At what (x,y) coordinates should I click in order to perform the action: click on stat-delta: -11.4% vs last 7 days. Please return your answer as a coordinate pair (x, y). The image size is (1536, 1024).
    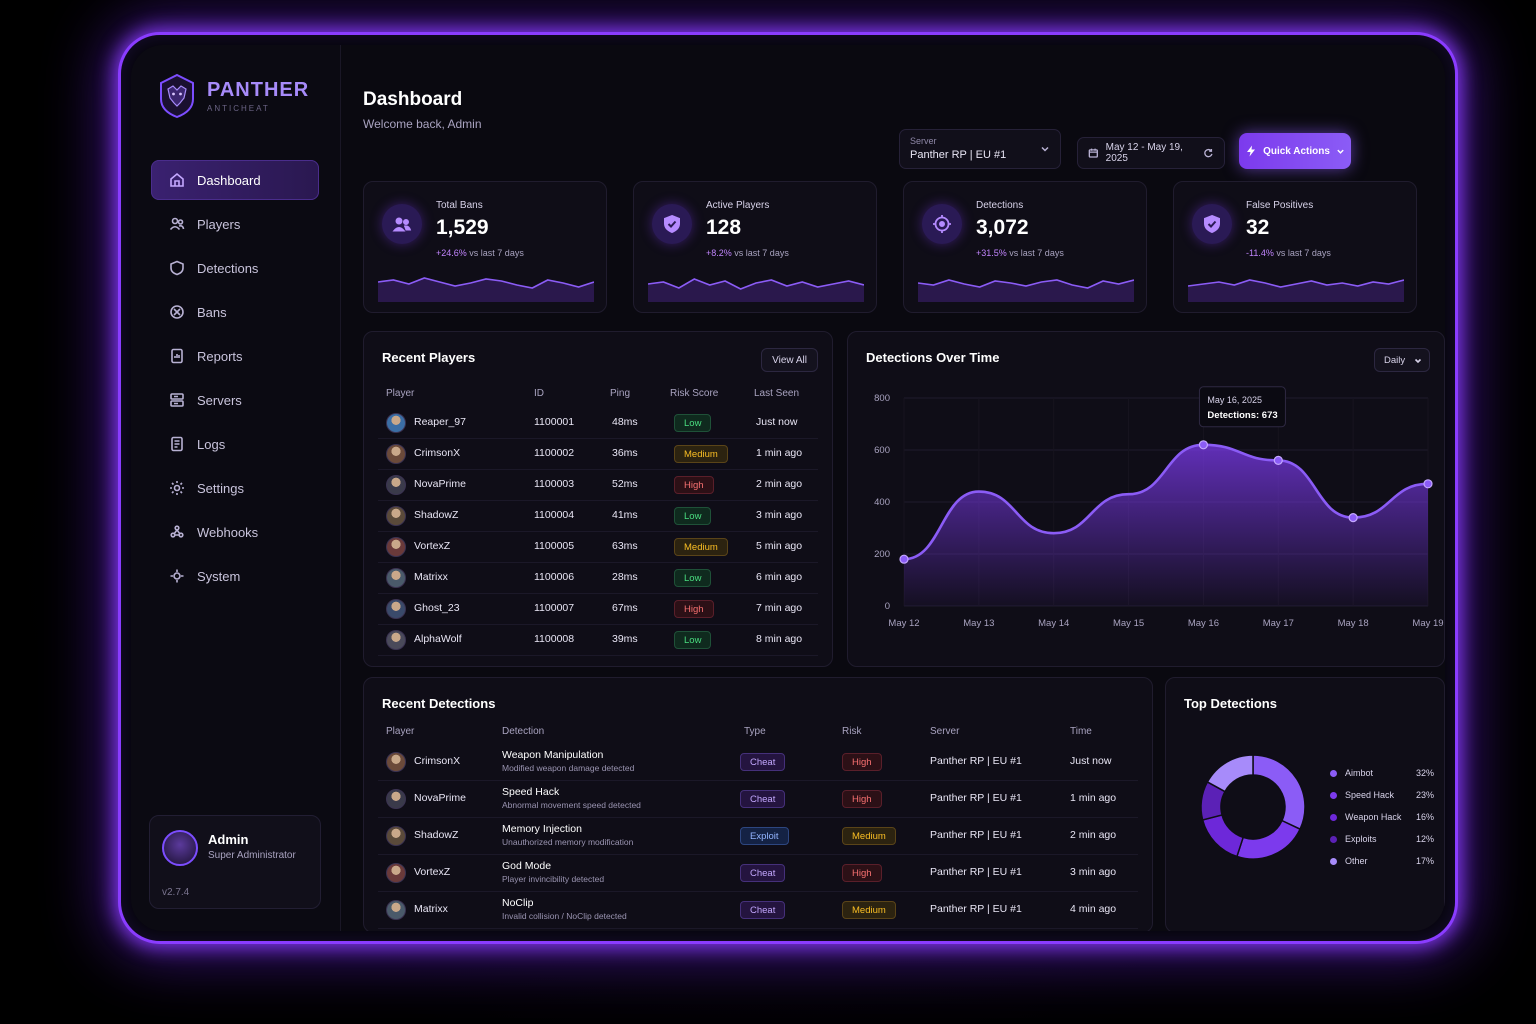
    Looking at the image, I should click on (1288, 253).